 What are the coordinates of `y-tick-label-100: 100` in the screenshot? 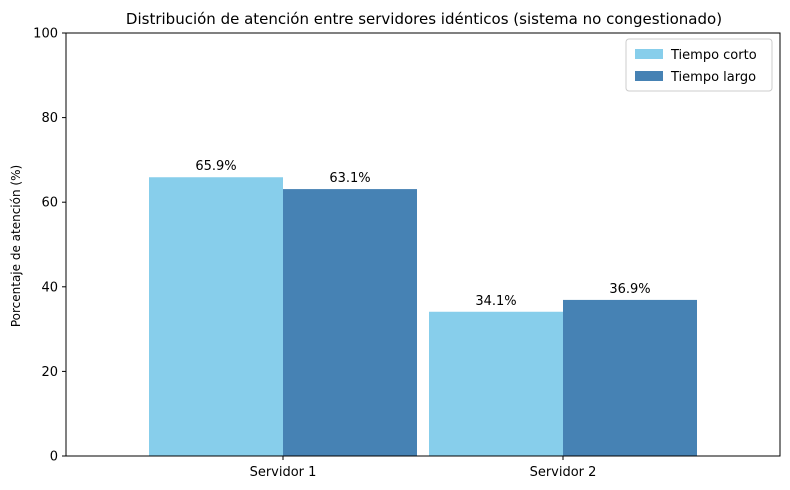 It's located at (45, 34).